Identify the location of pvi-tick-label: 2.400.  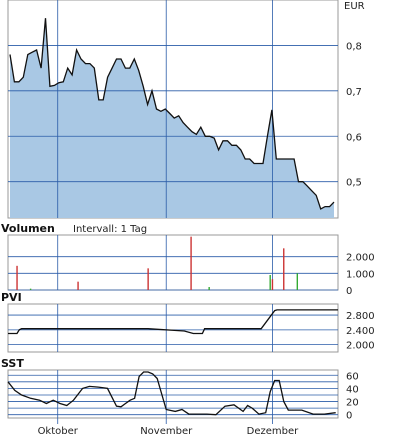
(360, 331).